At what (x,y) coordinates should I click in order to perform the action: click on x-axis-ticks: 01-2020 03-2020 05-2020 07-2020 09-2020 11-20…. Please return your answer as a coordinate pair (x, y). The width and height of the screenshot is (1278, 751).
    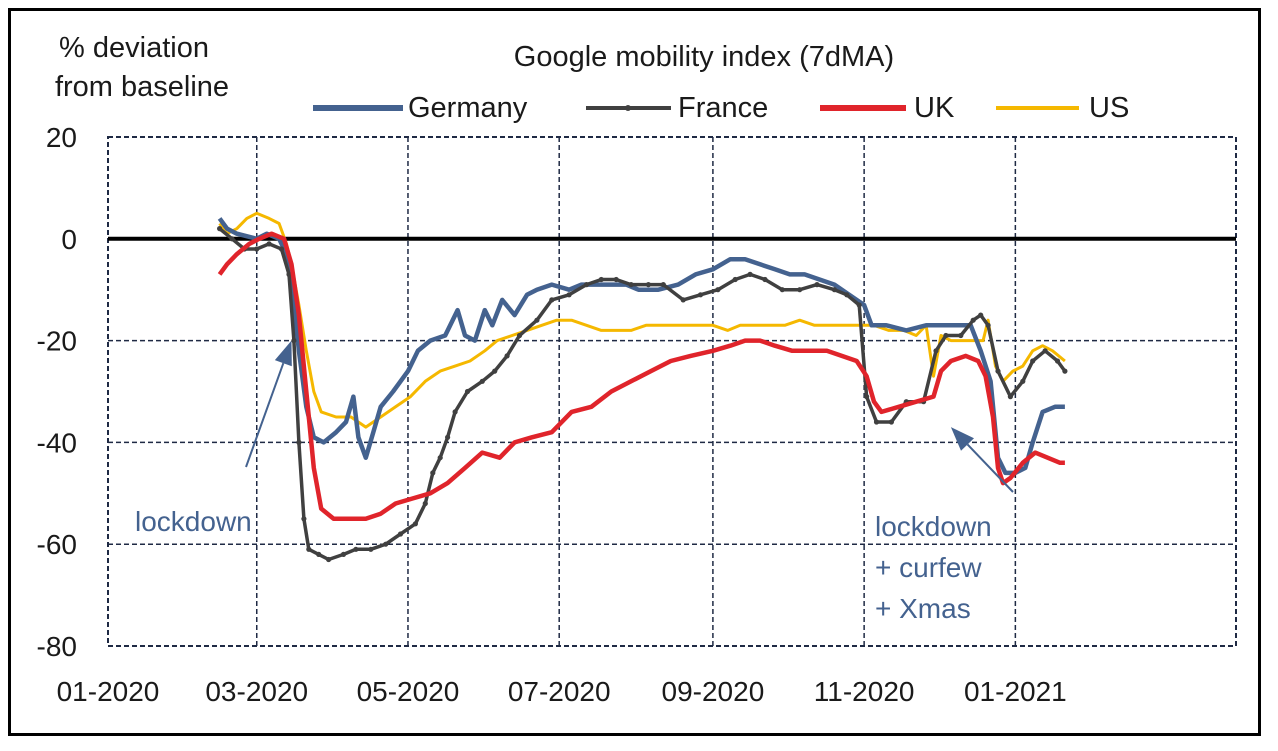
    Looking at the image, I should click on (562, 691).